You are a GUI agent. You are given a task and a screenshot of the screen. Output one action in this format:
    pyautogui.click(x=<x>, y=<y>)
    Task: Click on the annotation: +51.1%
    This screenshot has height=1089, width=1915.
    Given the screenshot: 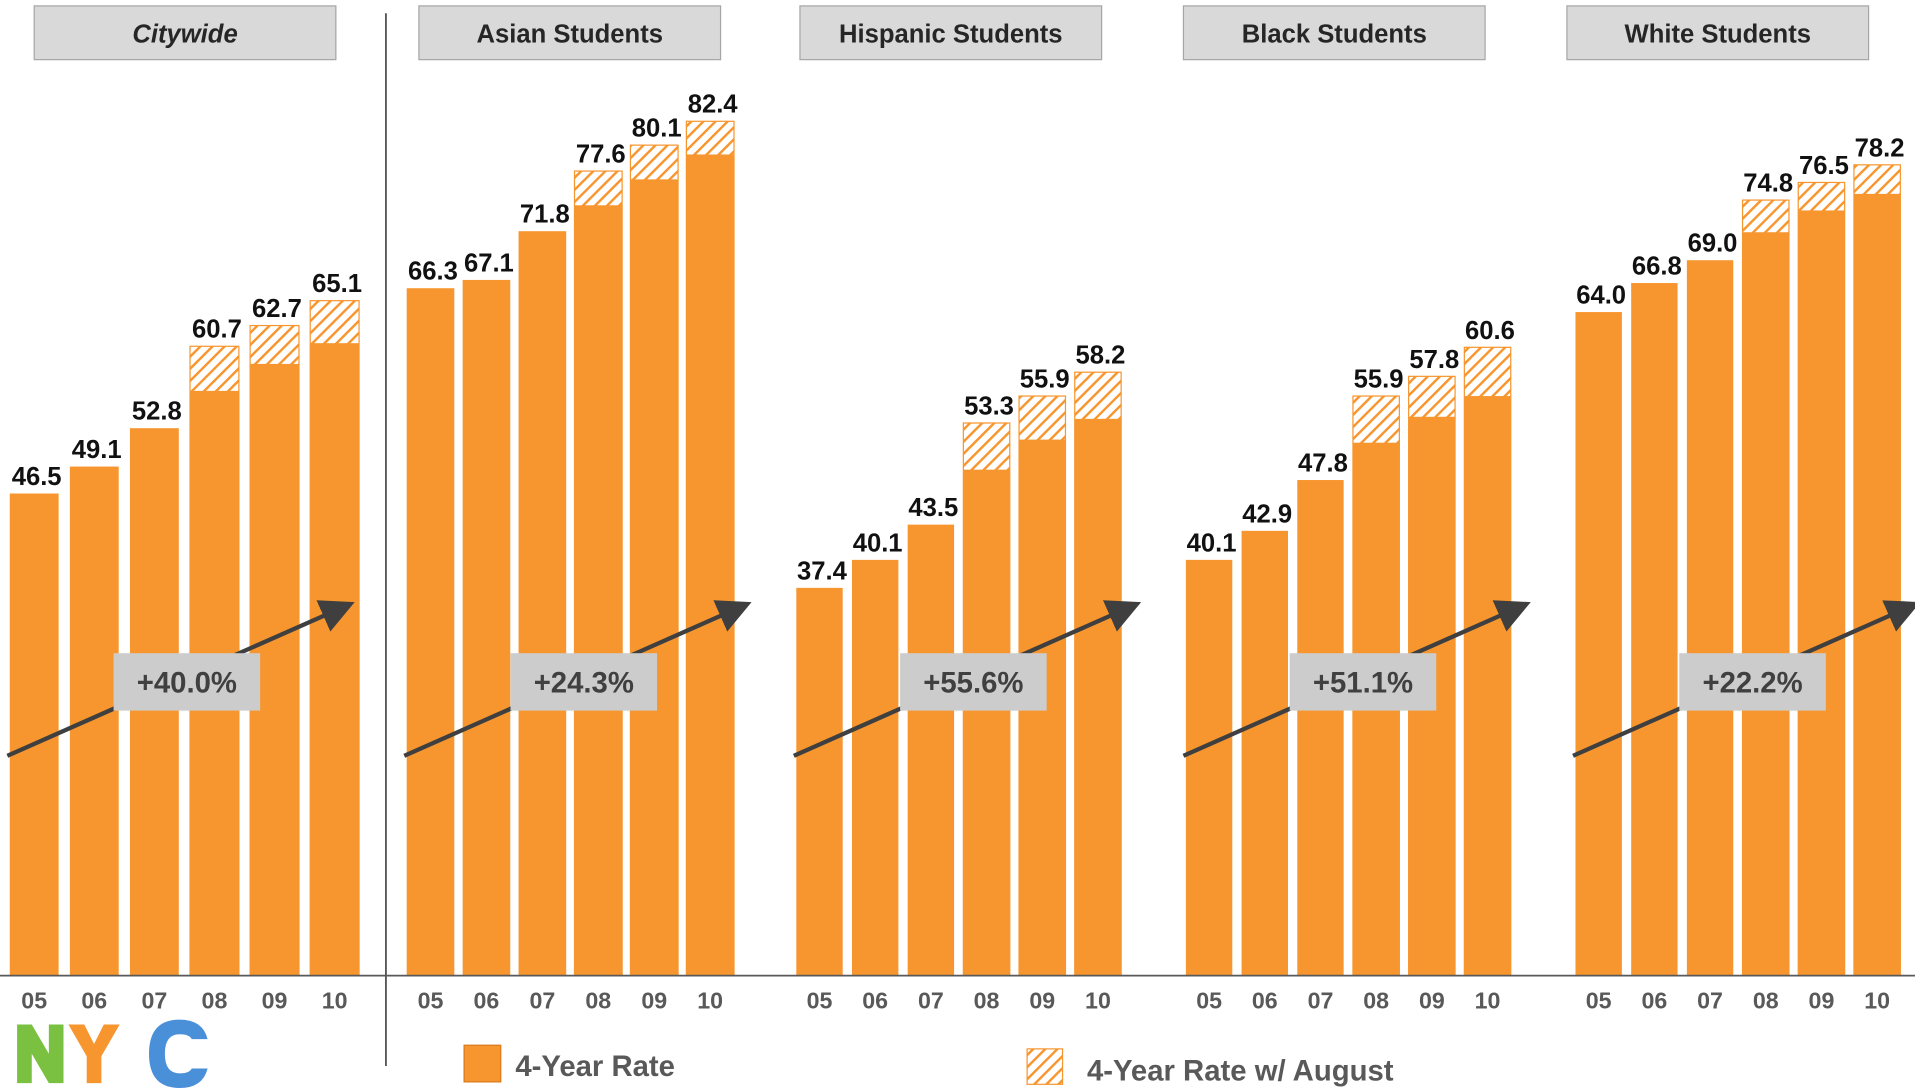 What is the action you would take?
    pyautogui.click(x=1363, y=682)
    